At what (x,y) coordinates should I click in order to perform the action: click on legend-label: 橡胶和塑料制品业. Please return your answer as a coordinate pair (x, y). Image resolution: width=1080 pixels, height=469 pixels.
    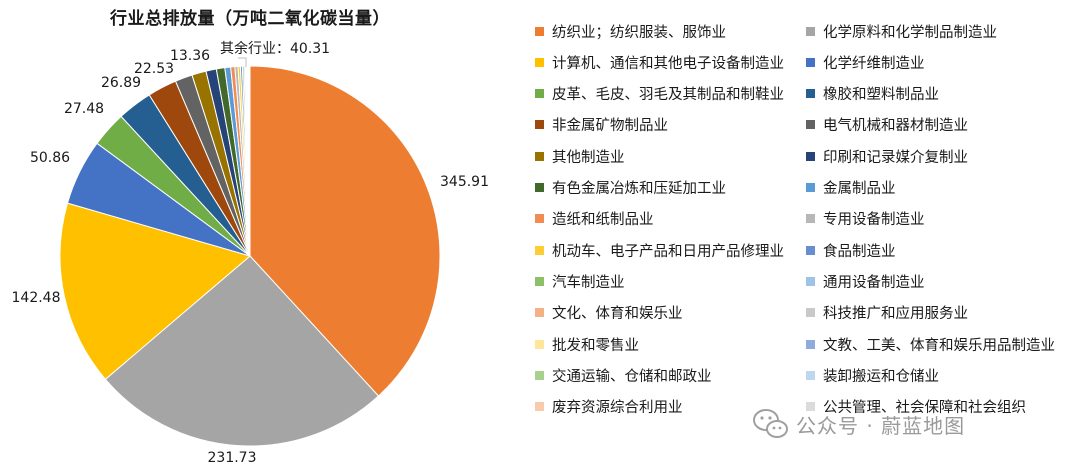
    Looking at the image, I should click on (881, 95).